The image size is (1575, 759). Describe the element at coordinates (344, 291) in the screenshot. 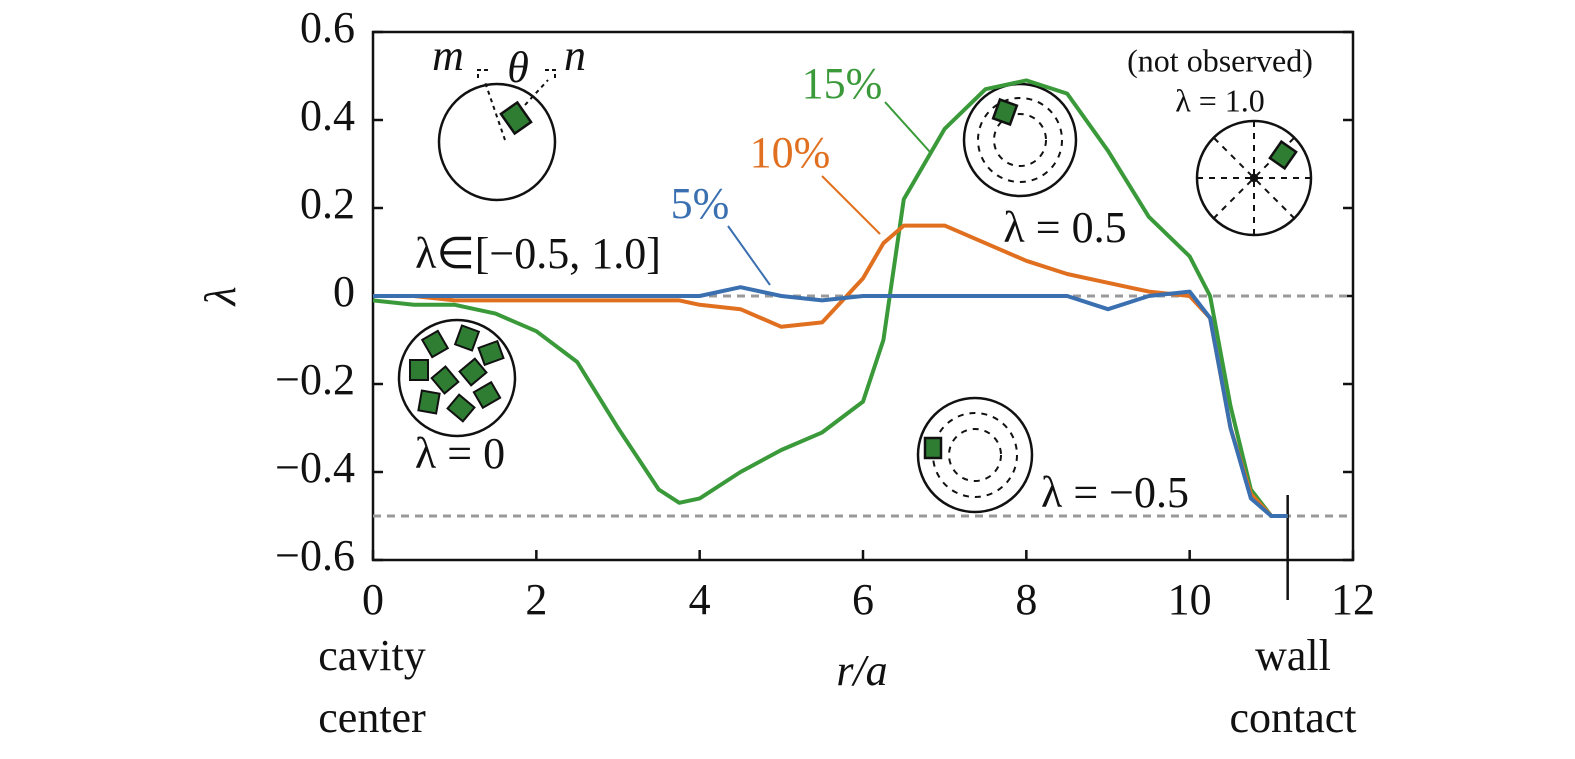

I see `y-tick-label: 0` at that location.